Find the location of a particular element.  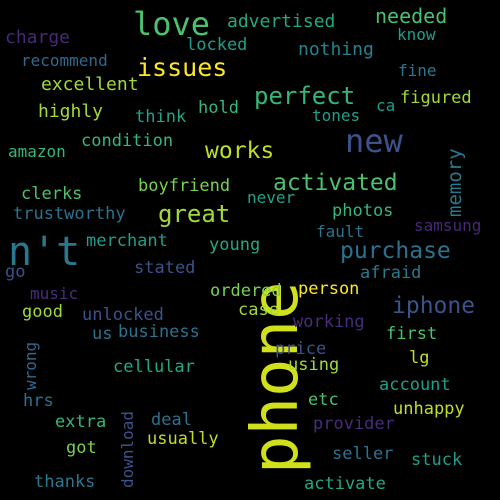

word-perfect: perfect is located at coordinates (305, 96).